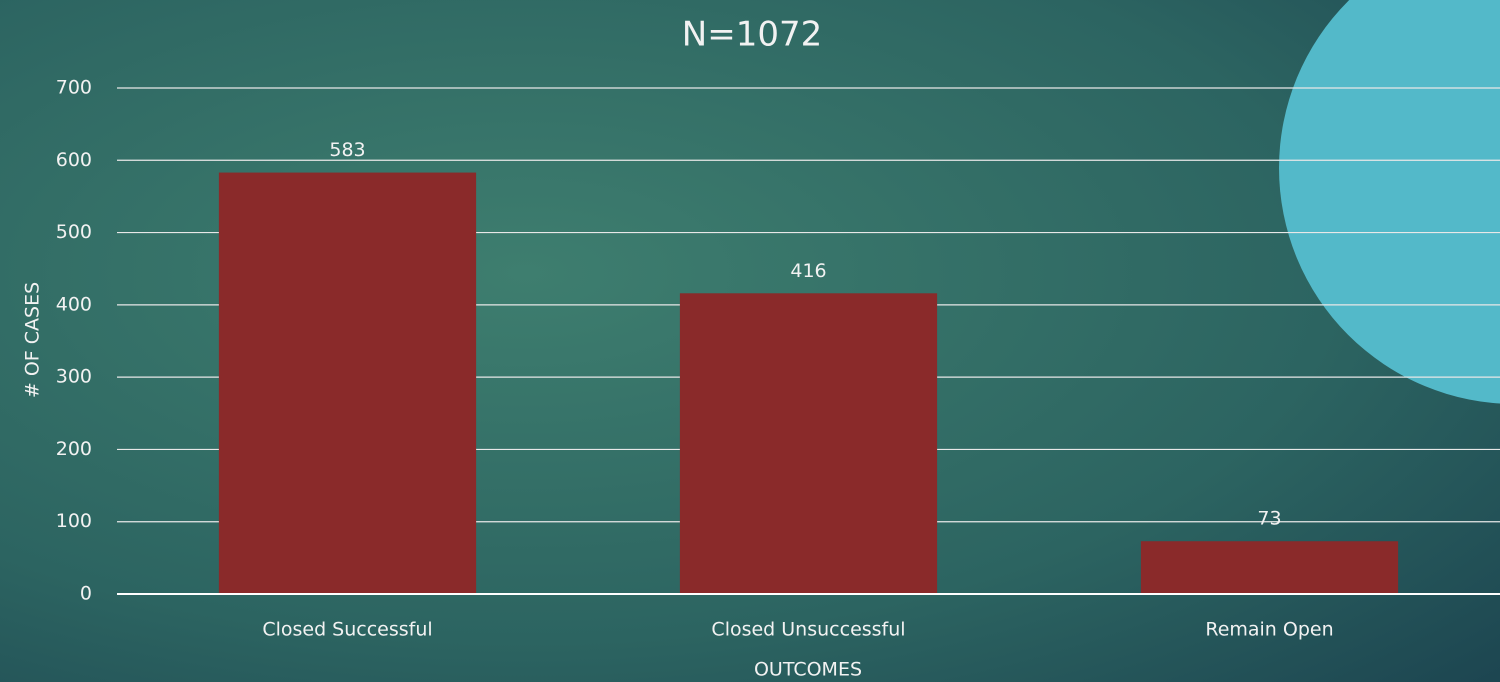 This screenshot has width=1500, height=682. What do you see at coordinates (74, 160) in the screenshot?
I see `y-tick-label: 600` at bounding box center [74, 160].